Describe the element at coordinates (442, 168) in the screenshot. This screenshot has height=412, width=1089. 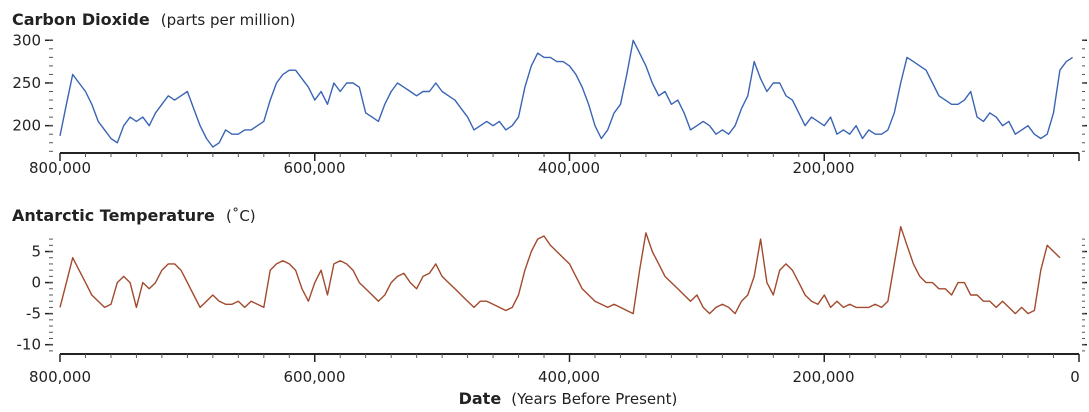
I see `co2-x-tick-labels: 800,000 600,000 400,000 200,000` at that location.